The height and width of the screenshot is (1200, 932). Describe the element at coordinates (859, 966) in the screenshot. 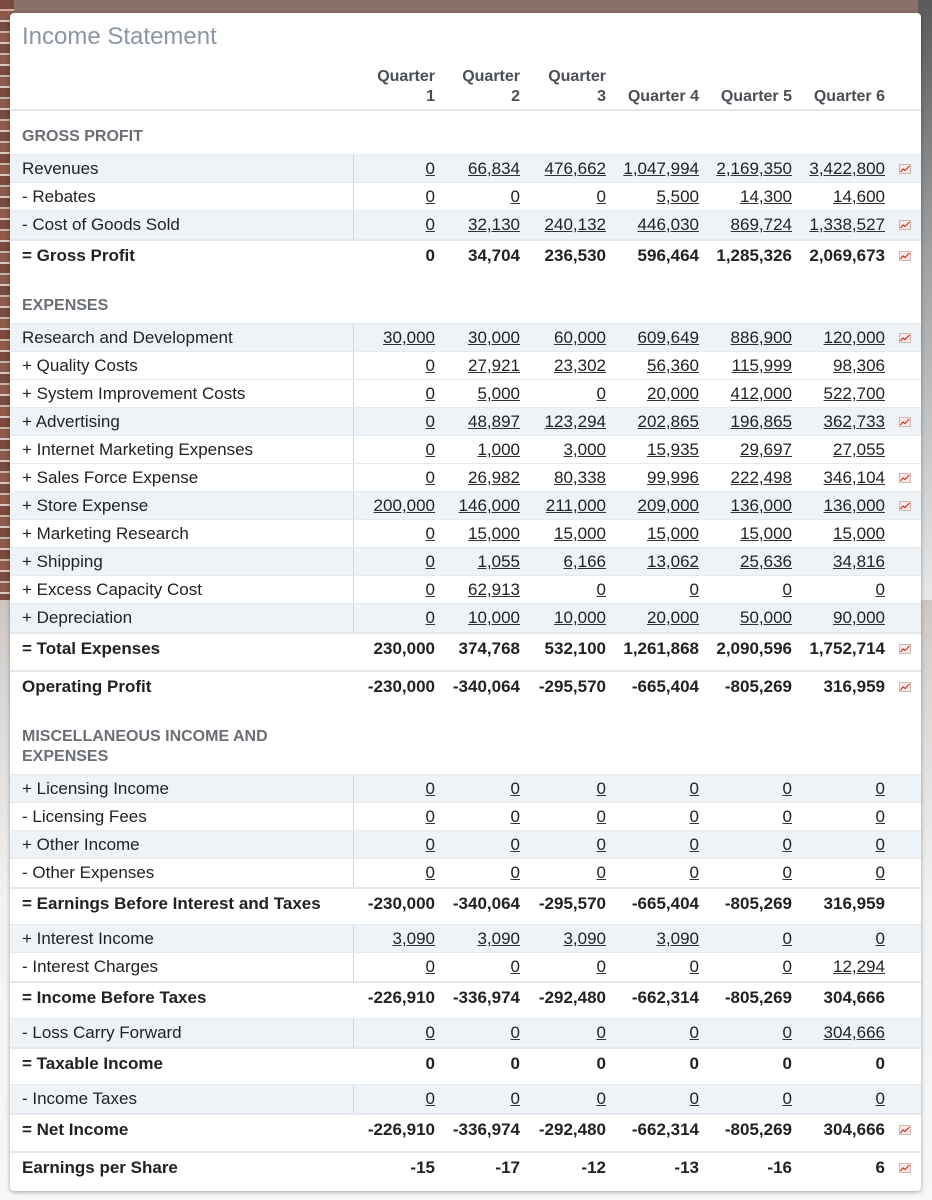

I see `value-link: 12,294` at that location.